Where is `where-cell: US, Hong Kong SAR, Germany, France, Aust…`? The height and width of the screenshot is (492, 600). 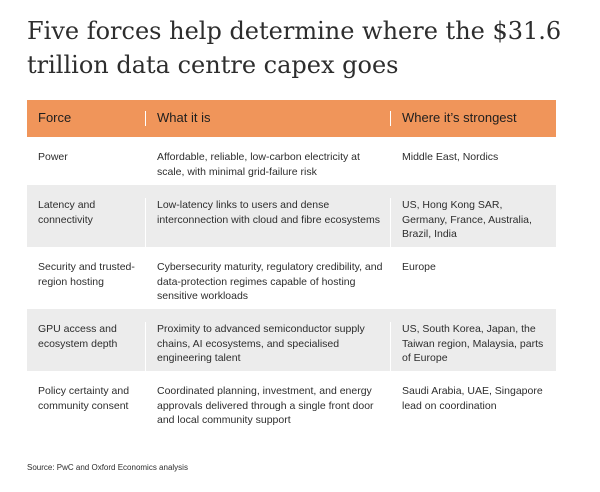 where-cell: US, Hong Kong SAR, Germany, France, Aust… is located at coordinates (473, 222).